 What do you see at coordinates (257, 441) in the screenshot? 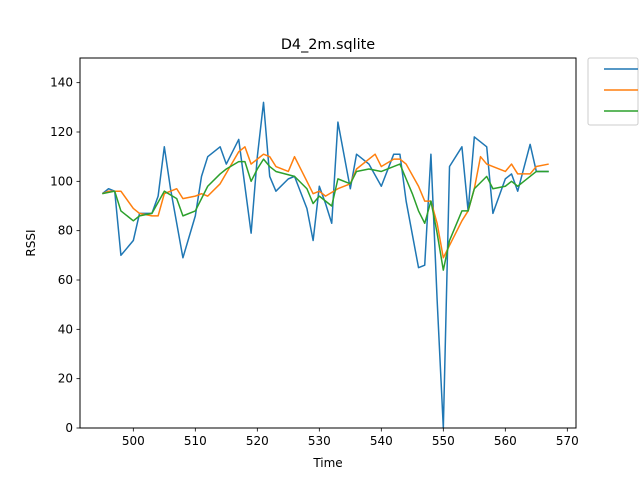
I see `x-tick-label: 520` at bounding box center [257, 441].